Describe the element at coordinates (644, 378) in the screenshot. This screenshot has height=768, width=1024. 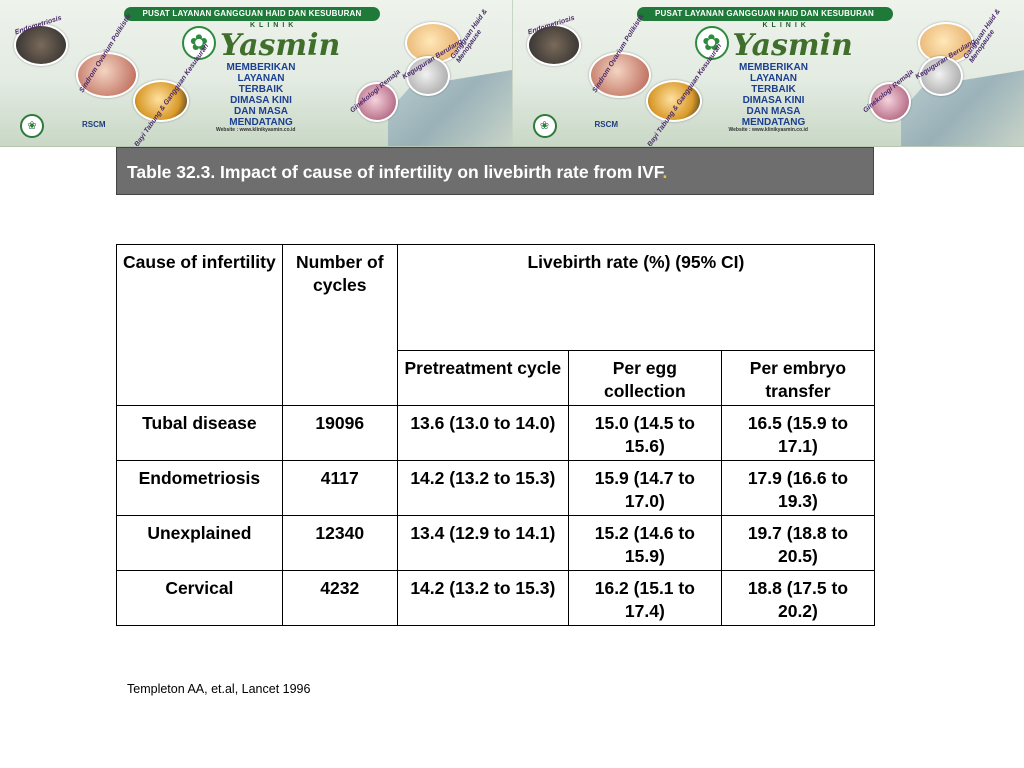
I see `header-per-egg: Per egg collection` at that location.